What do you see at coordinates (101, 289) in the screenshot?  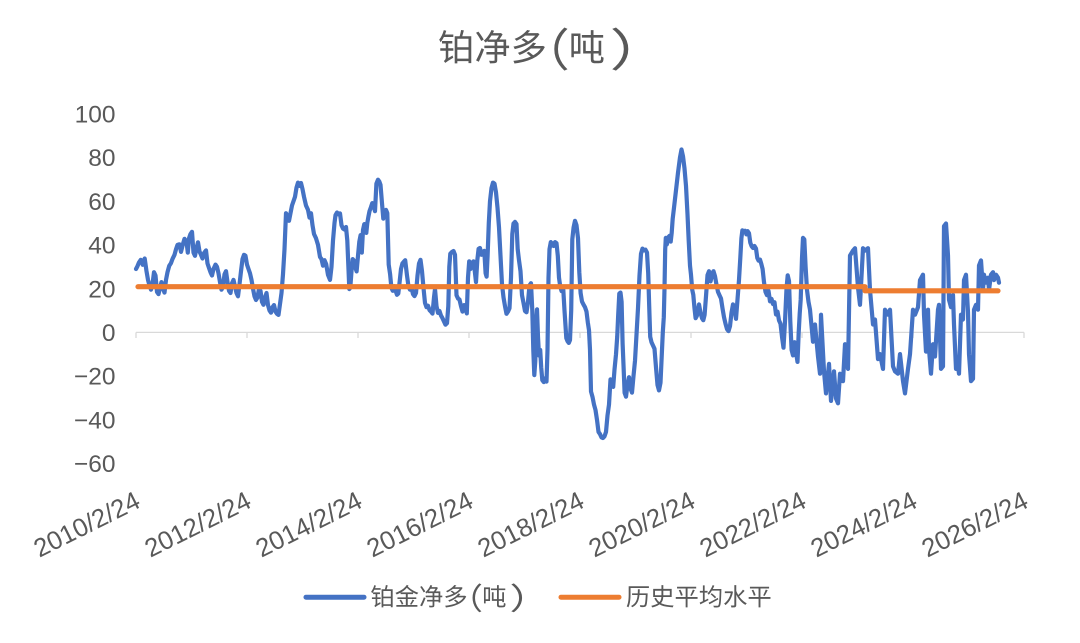 I see `svg-text: 20` at bounding box center [101, 289].